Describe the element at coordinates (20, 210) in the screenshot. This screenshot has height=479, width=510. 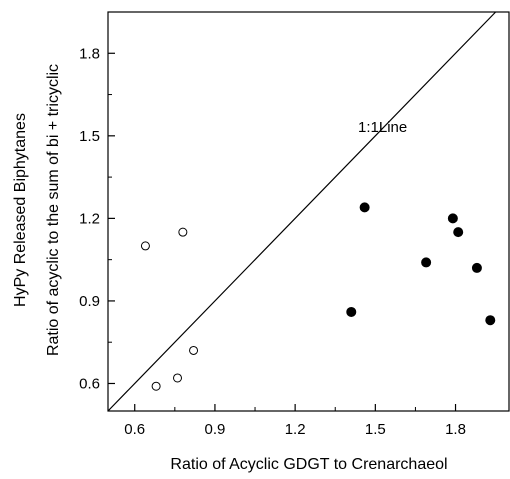
I see `y-axis-label-line-1: HyPy Released Biphytanes` at that location.